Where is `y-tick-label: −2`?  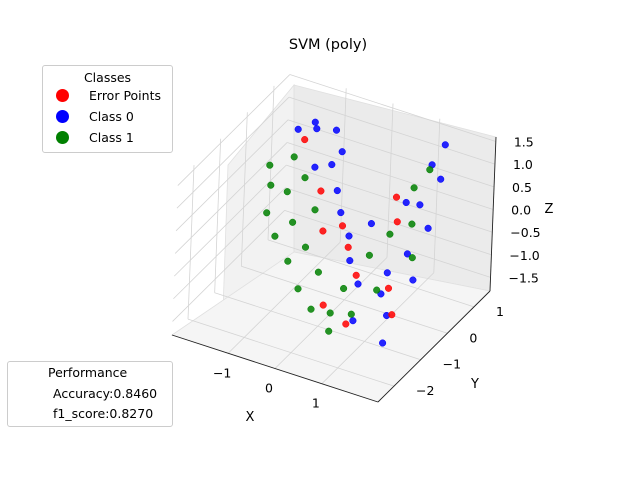
y-tick-label: −2 is located at coordinates (425, 390).